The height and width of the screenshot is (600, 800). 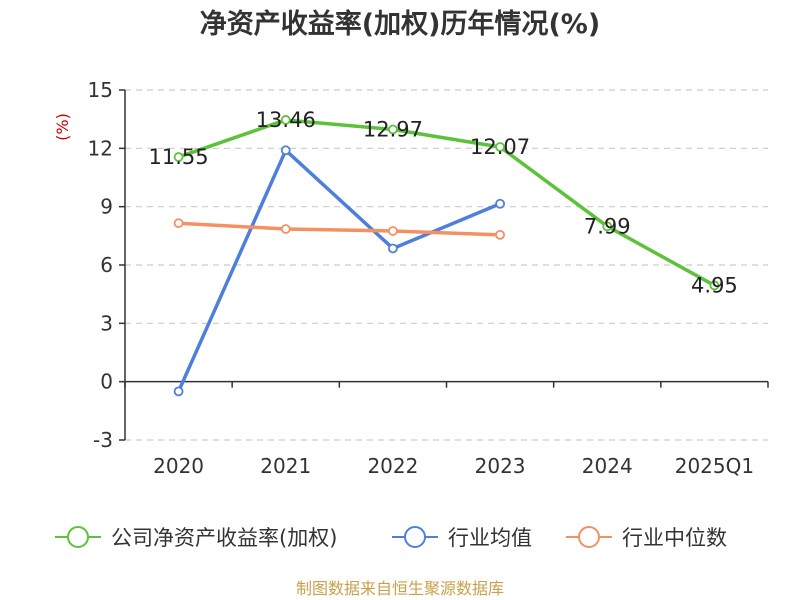 I want to click on data-label: 4.95, so click(x=714, y=285).